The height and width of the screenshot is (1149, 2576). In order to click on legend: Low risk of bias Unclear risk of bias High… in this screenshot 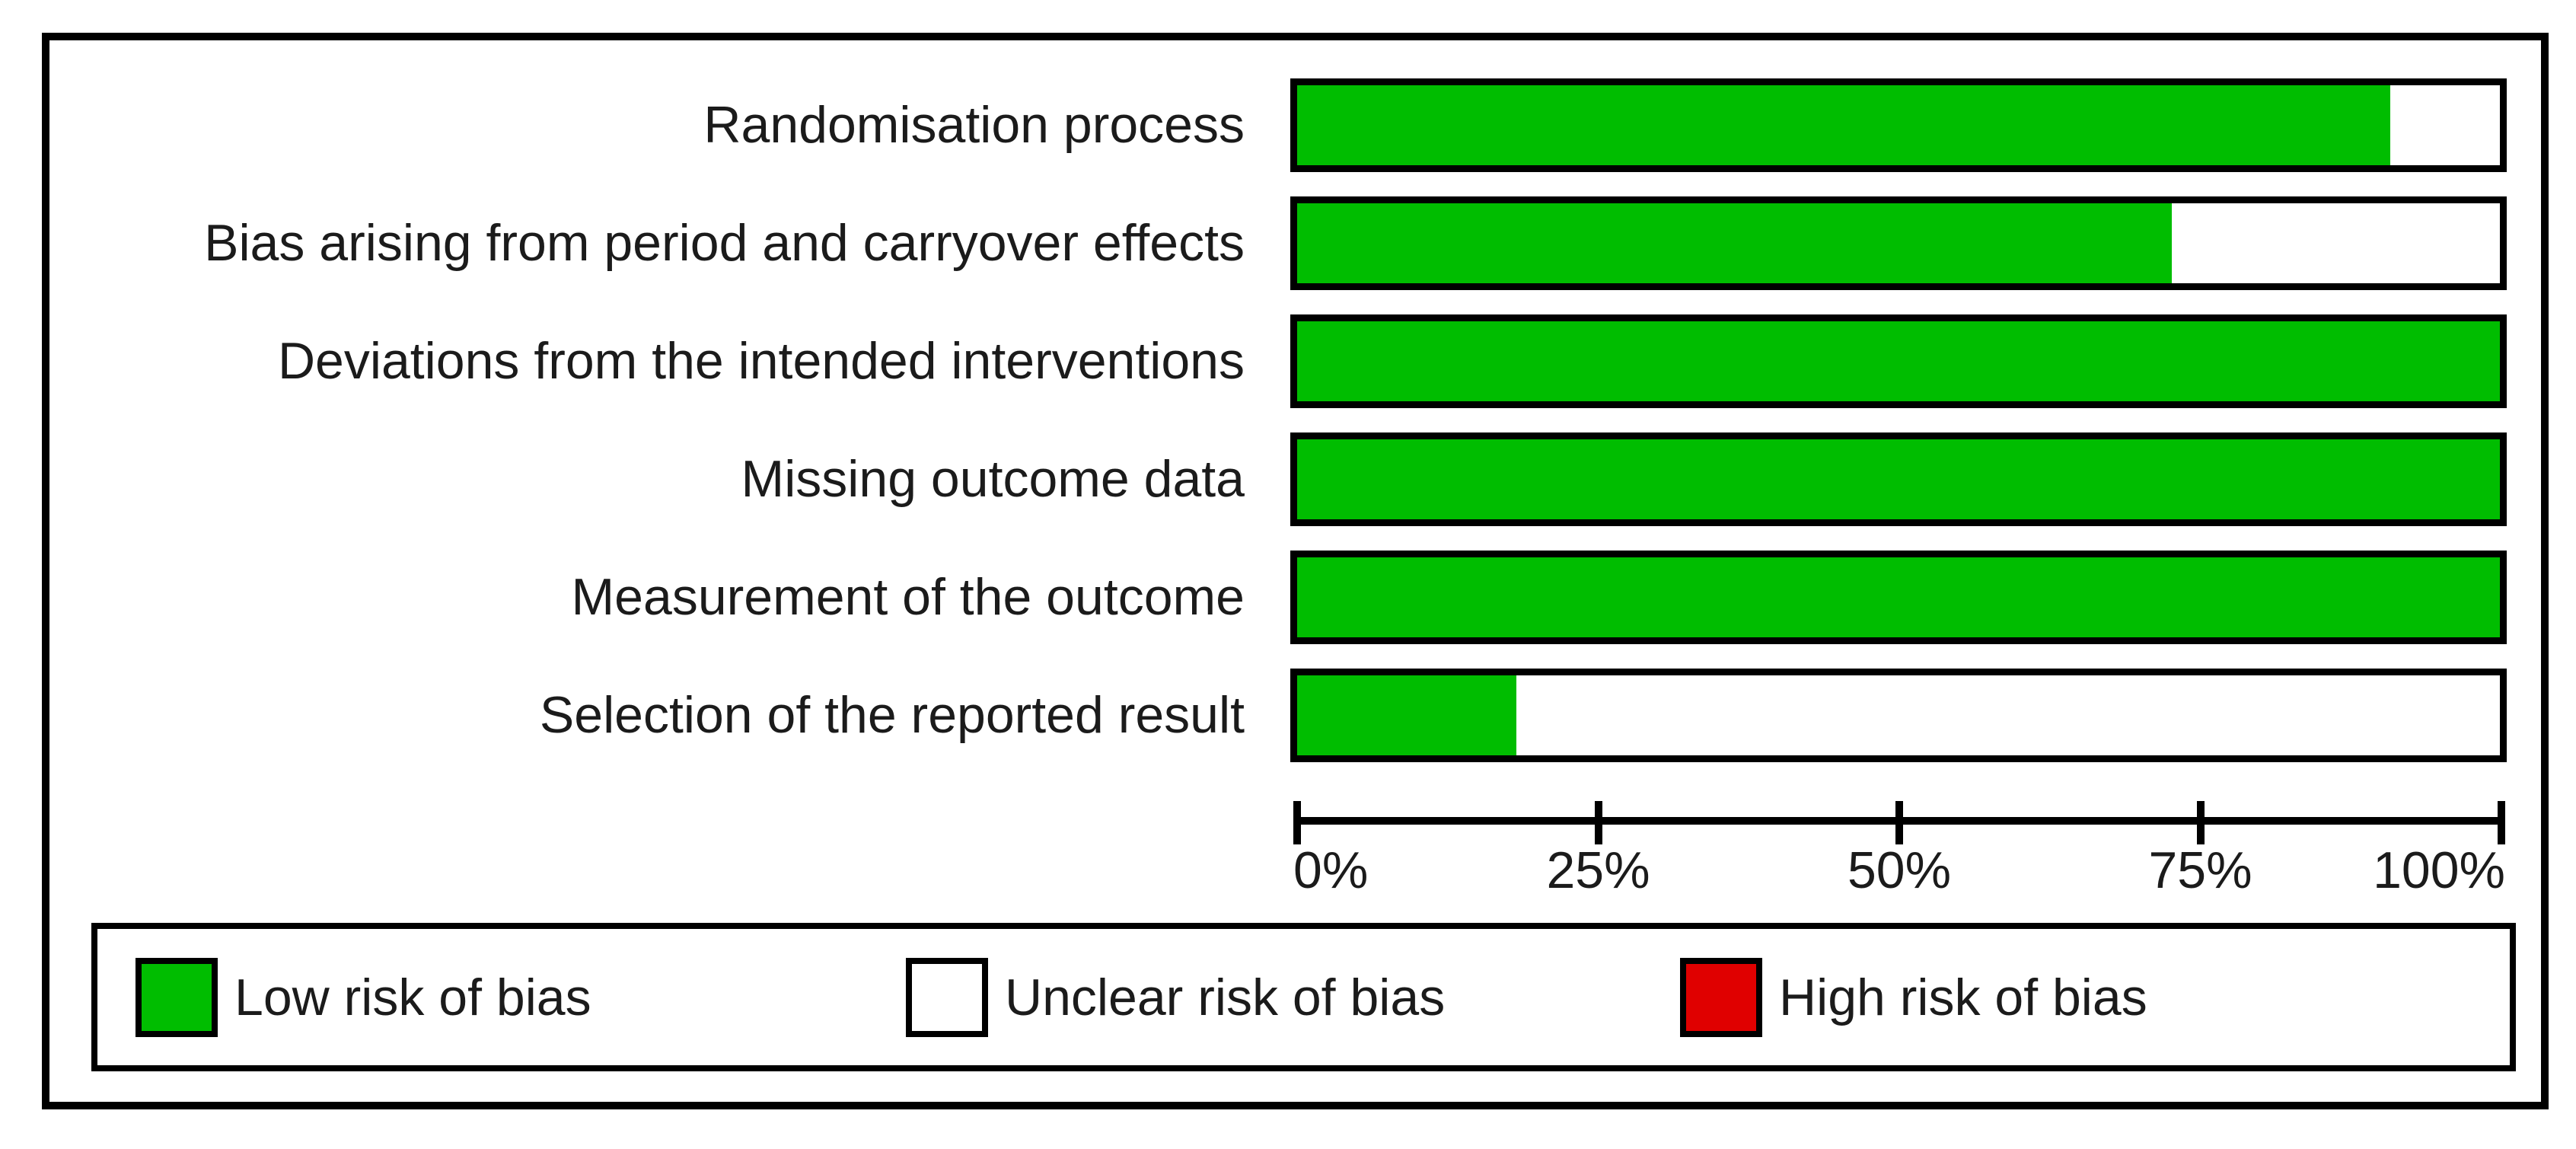, I will do `click(1303, 997)`.